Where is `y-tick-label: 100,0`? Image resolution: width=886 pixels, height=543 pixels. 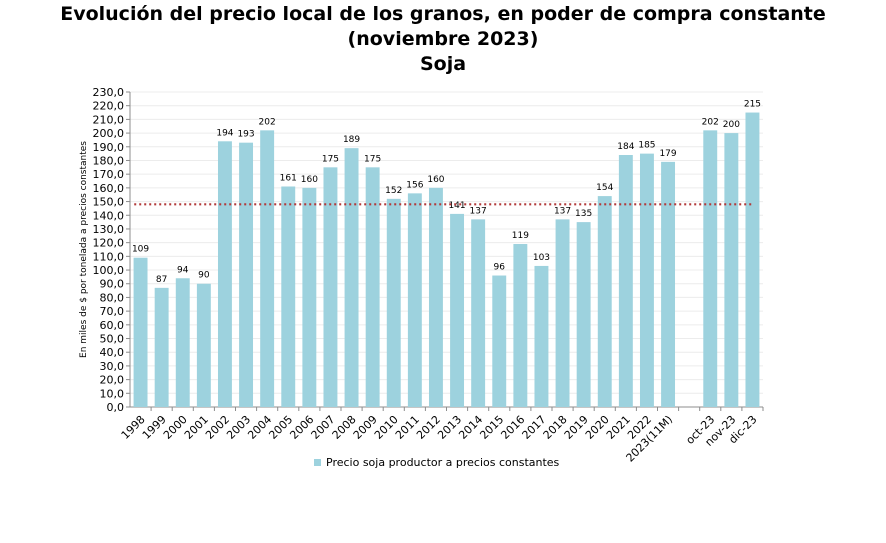 y-tick-label: 100,0 is located at coordinates (109, 270).